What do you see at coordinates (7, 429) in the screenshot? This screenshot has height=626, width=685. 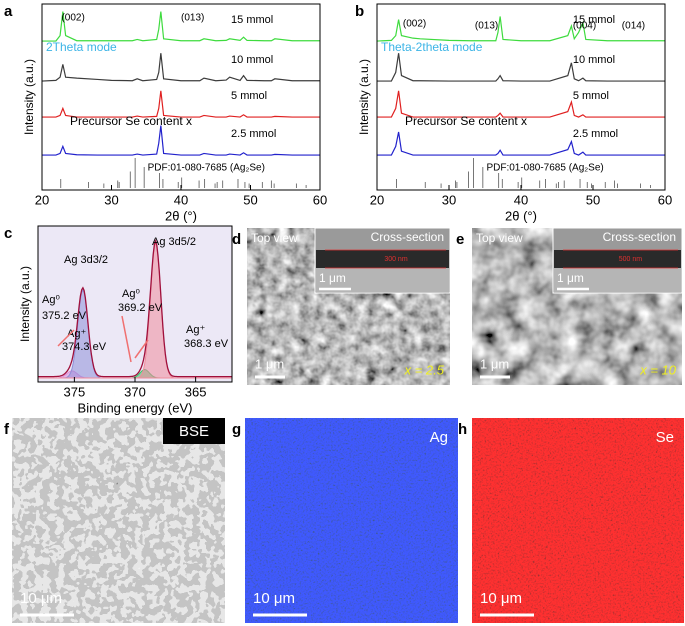 I see `panel-label: f` at bounding box center [7, 429].